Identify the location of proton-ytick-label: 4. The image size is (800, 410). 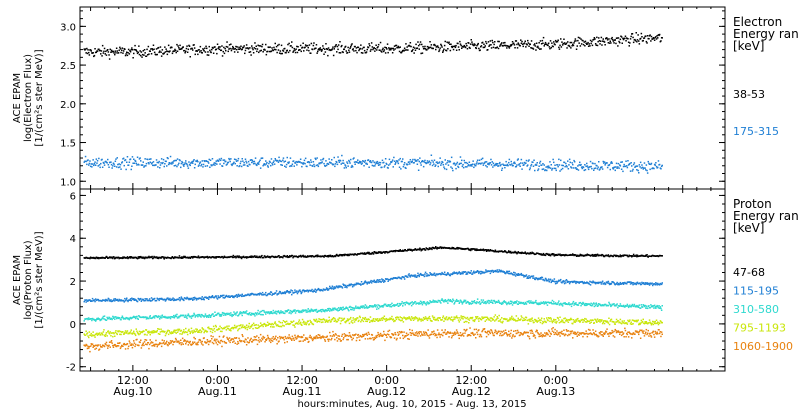
(73, 239).